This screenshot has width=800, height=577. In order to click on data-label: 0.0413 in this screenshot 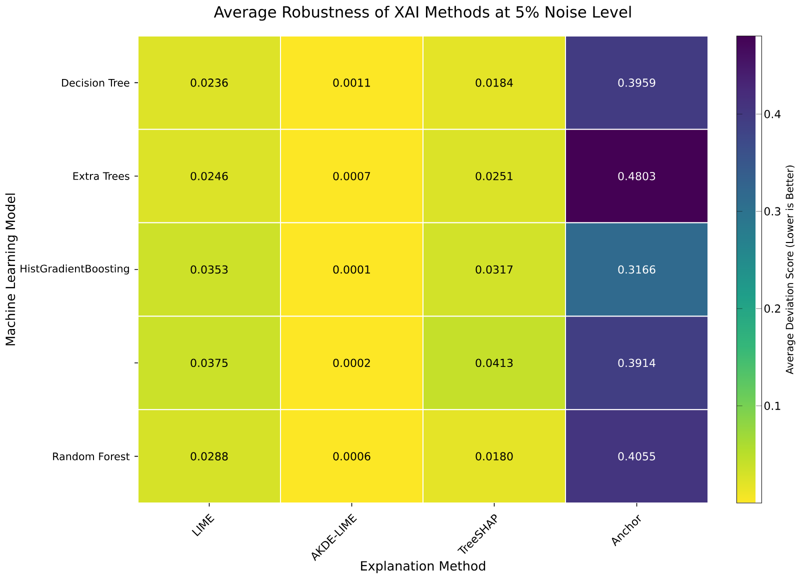, I will do `click(494, 363)`.